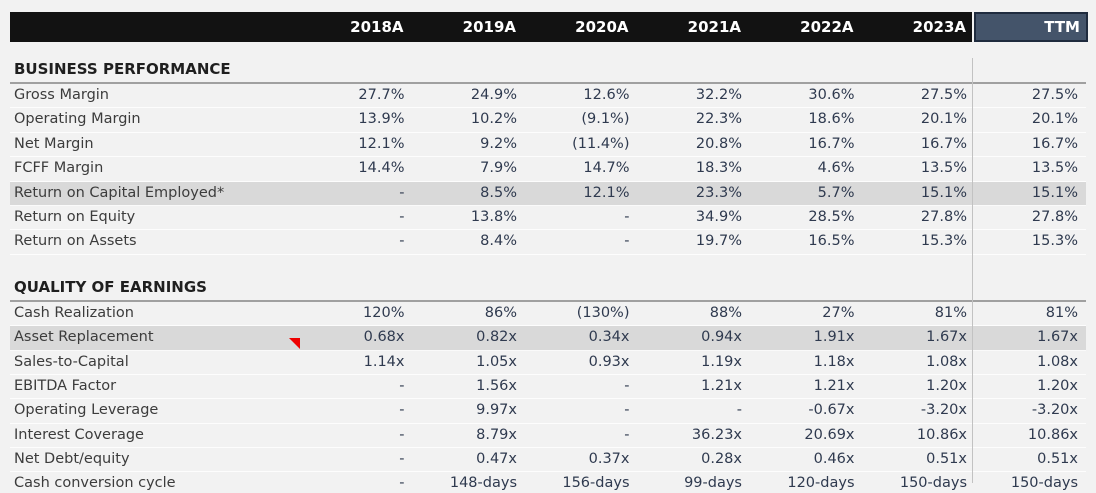 This screenshot has height=493, width=1096. I want to click on value-cell: (9.1%), so click(605, 119).